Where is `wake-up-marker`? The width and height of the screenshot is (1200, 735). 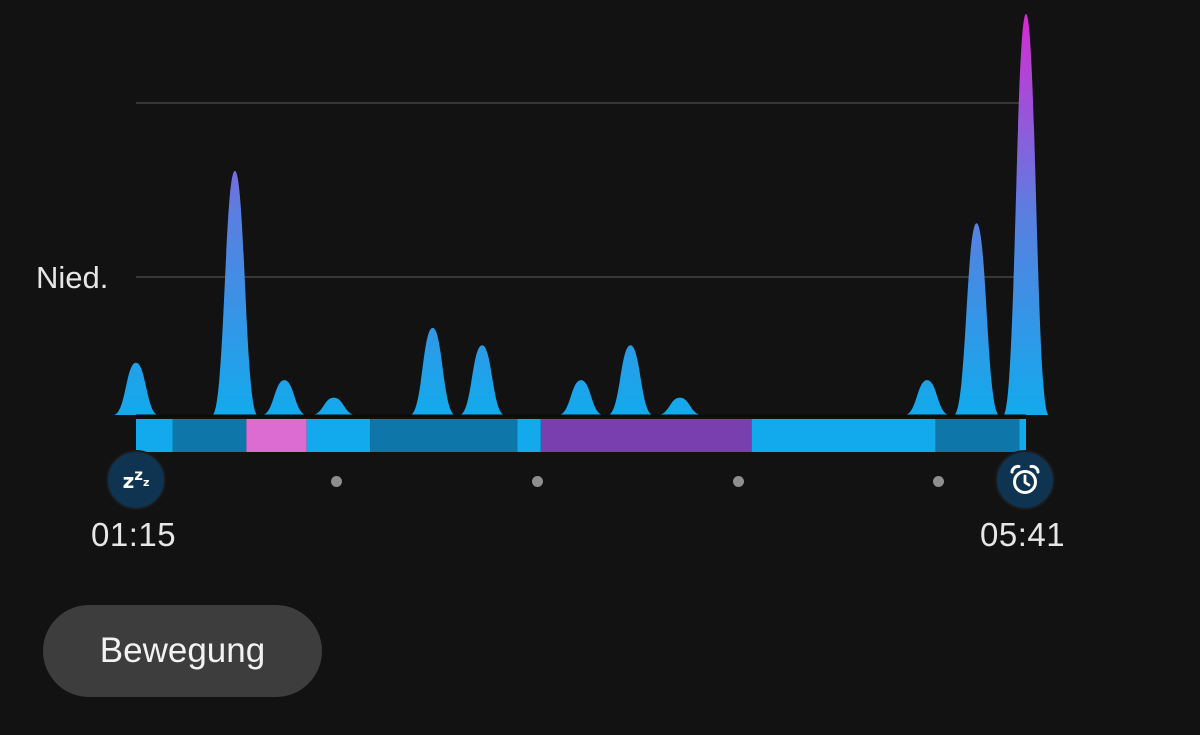 wake-up-marker is located at coordinates (1025, 480).